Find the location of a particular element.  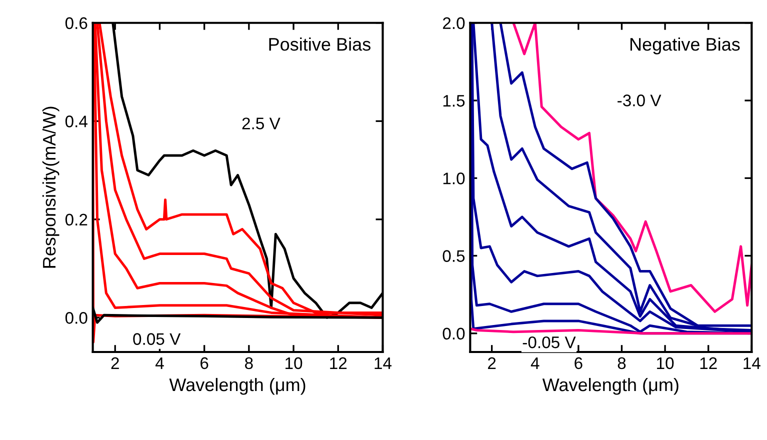

annotation: -0.05 V is located at coordinates (549, 342).